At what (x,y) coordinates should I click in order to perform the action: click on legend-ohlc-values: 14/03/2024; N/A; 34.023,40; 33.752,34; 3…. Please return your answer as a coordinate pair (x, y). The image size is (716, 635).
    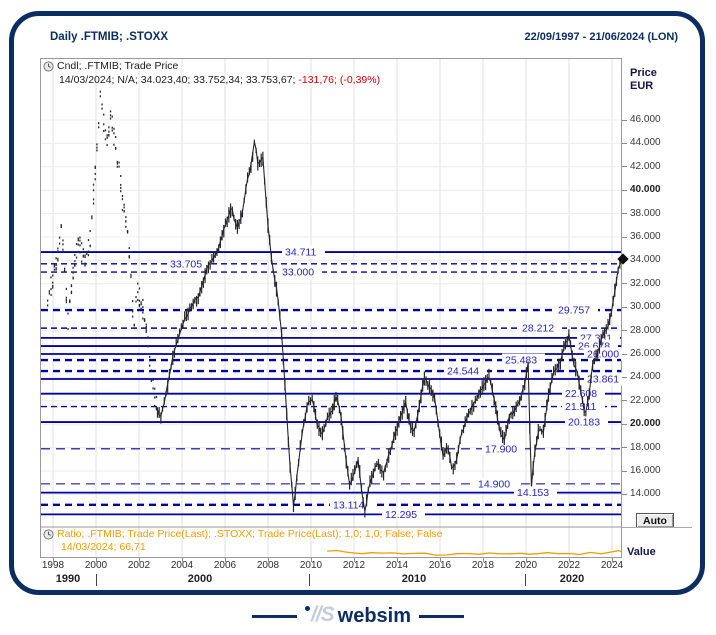
    Looking at the image, I should click on (179, 80).